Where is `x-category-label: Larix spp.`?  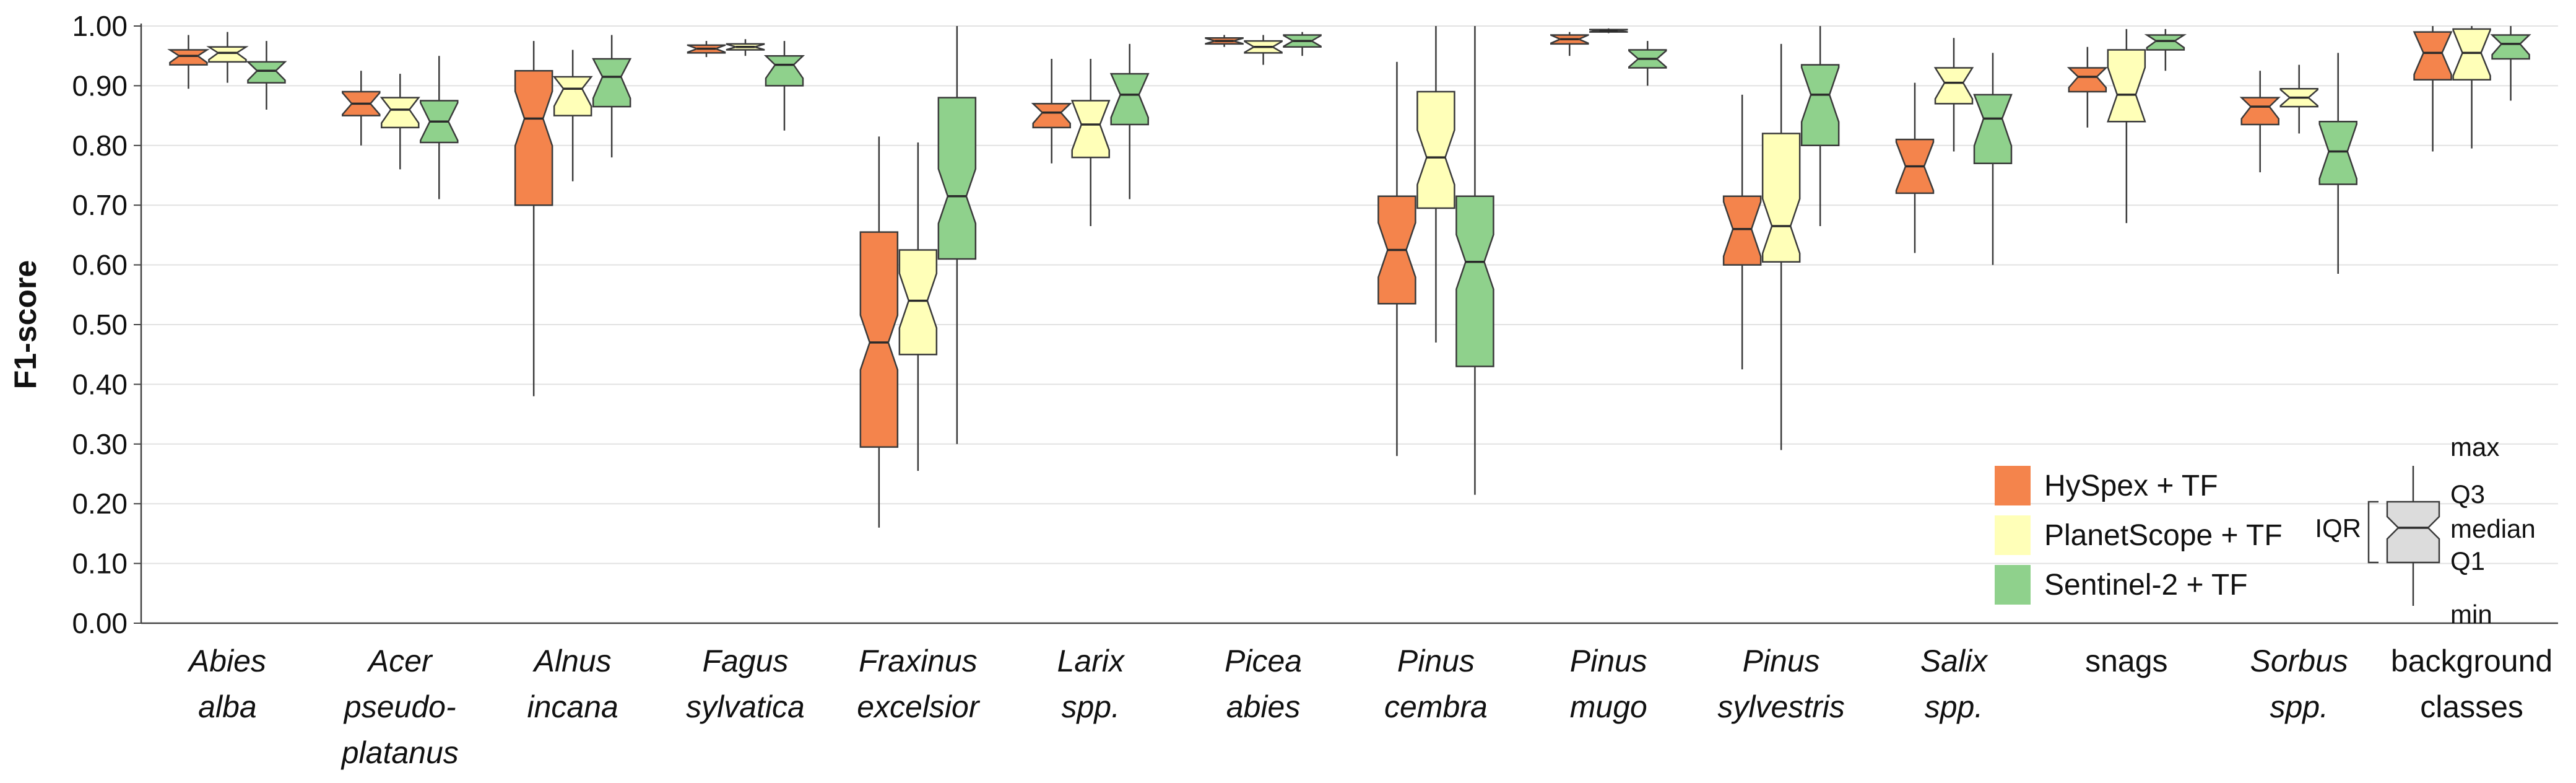
x-category-label: Larix spp. is located at coordinates (1091, 684).